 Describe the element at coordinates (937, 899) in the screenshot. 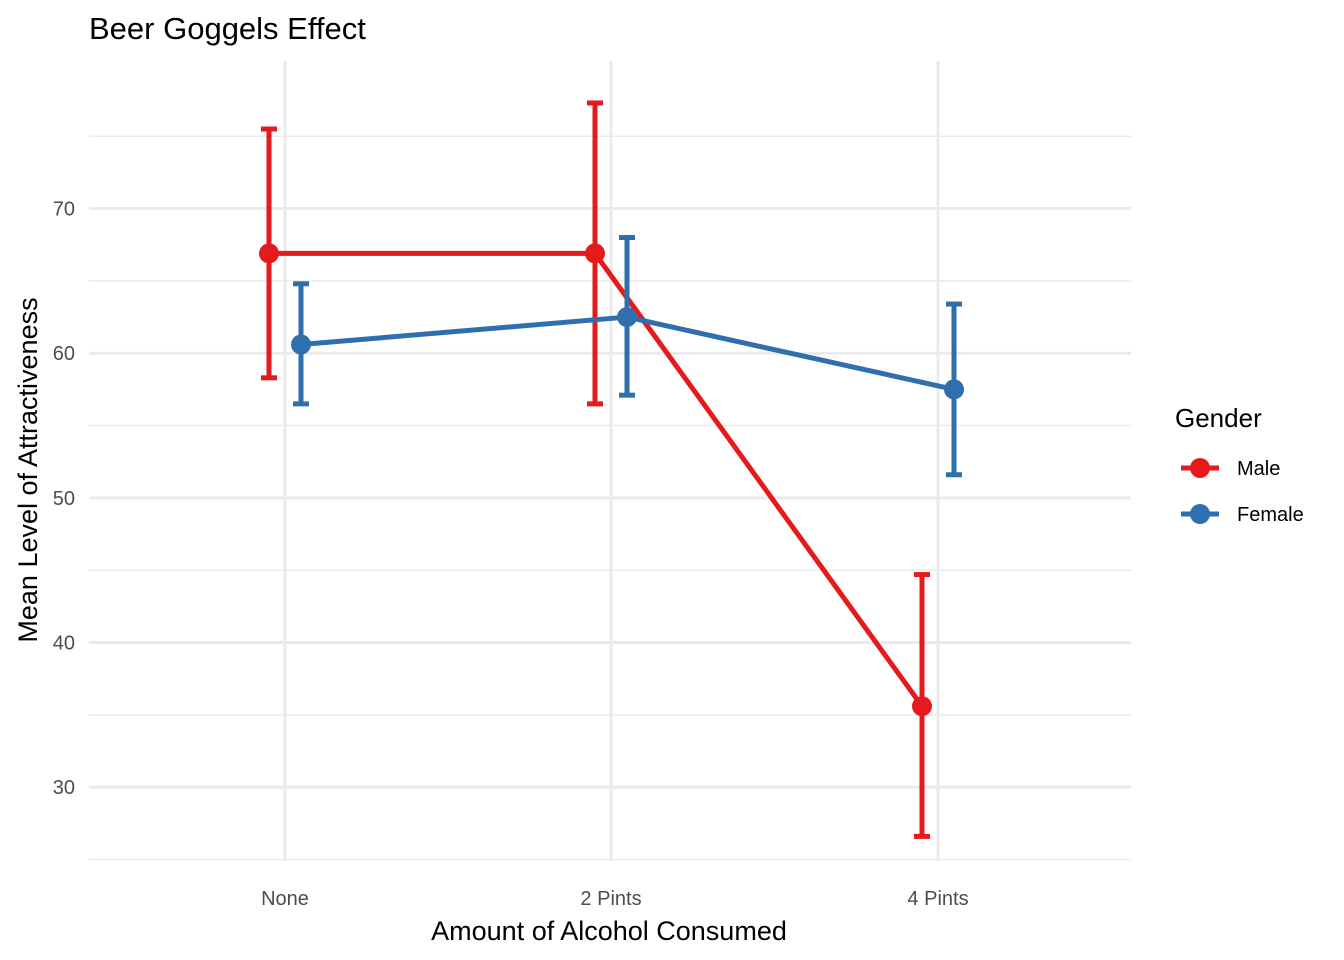

I see `x-tick-label: 4 Pints` at that location.